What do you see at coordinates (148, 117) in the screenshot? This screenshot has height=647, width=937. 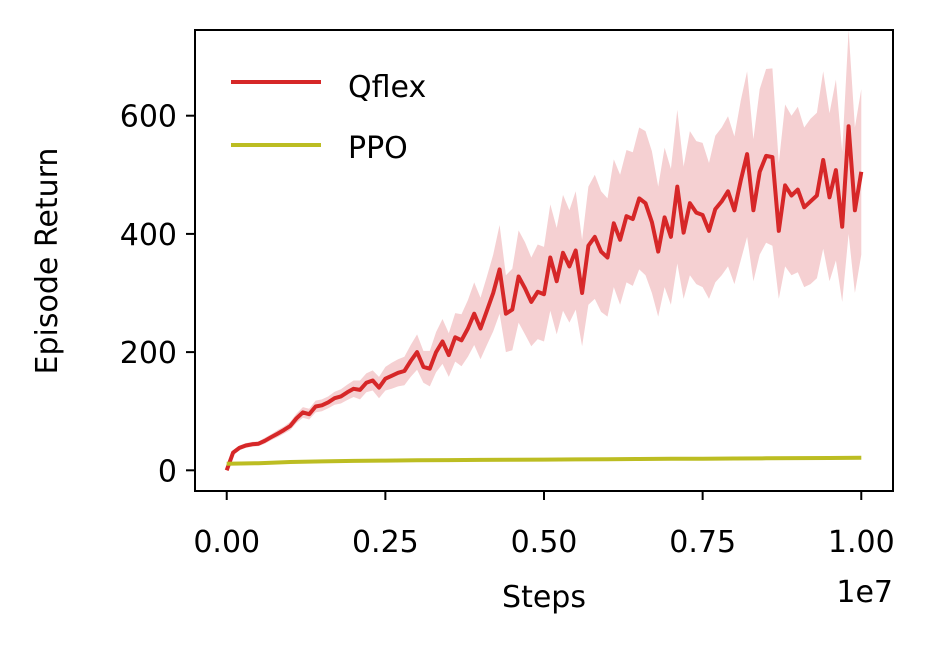 I see `y-tick-label: 600` at bounding box center [148, 117].